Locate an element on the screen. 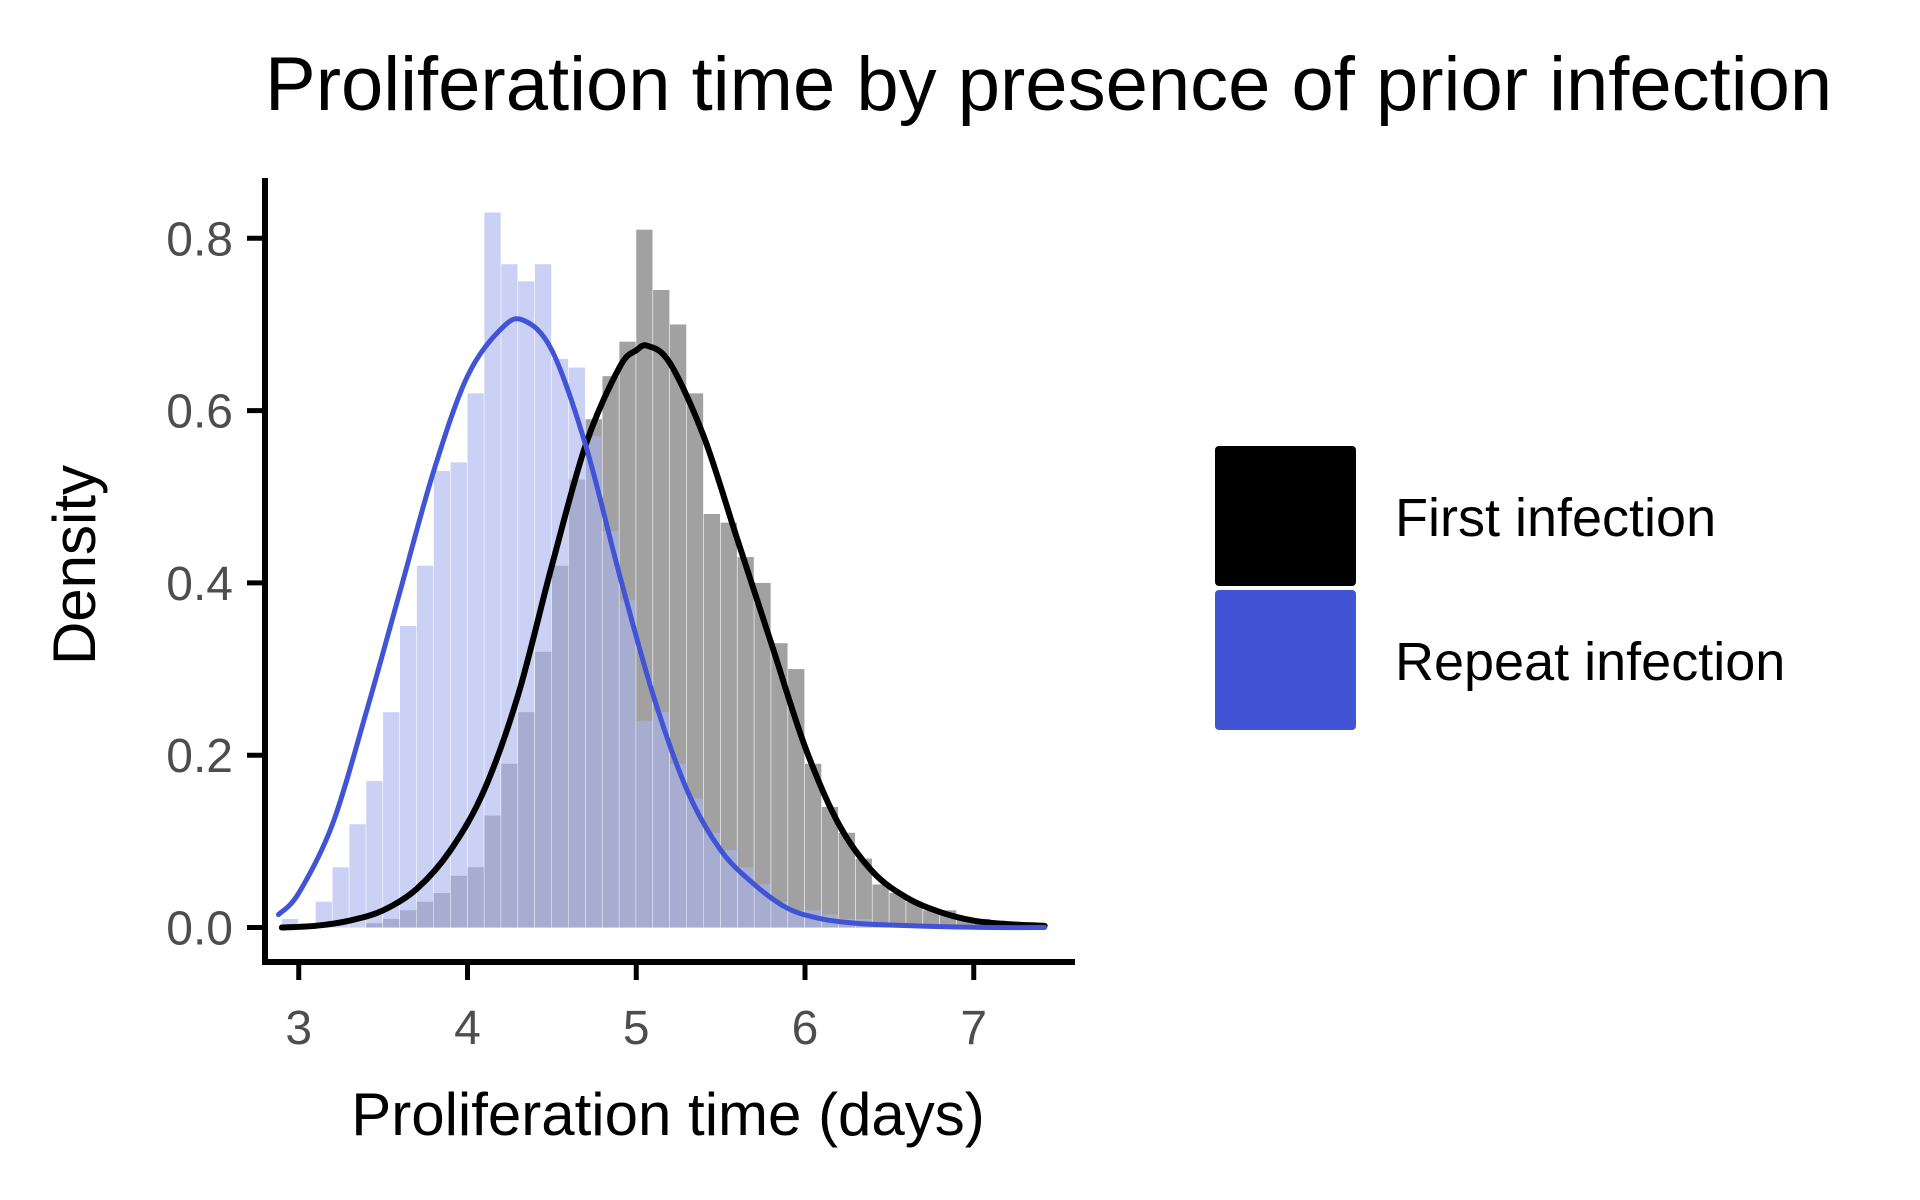  y-tick-label: 0.2 is located at coordinates (199, 756).